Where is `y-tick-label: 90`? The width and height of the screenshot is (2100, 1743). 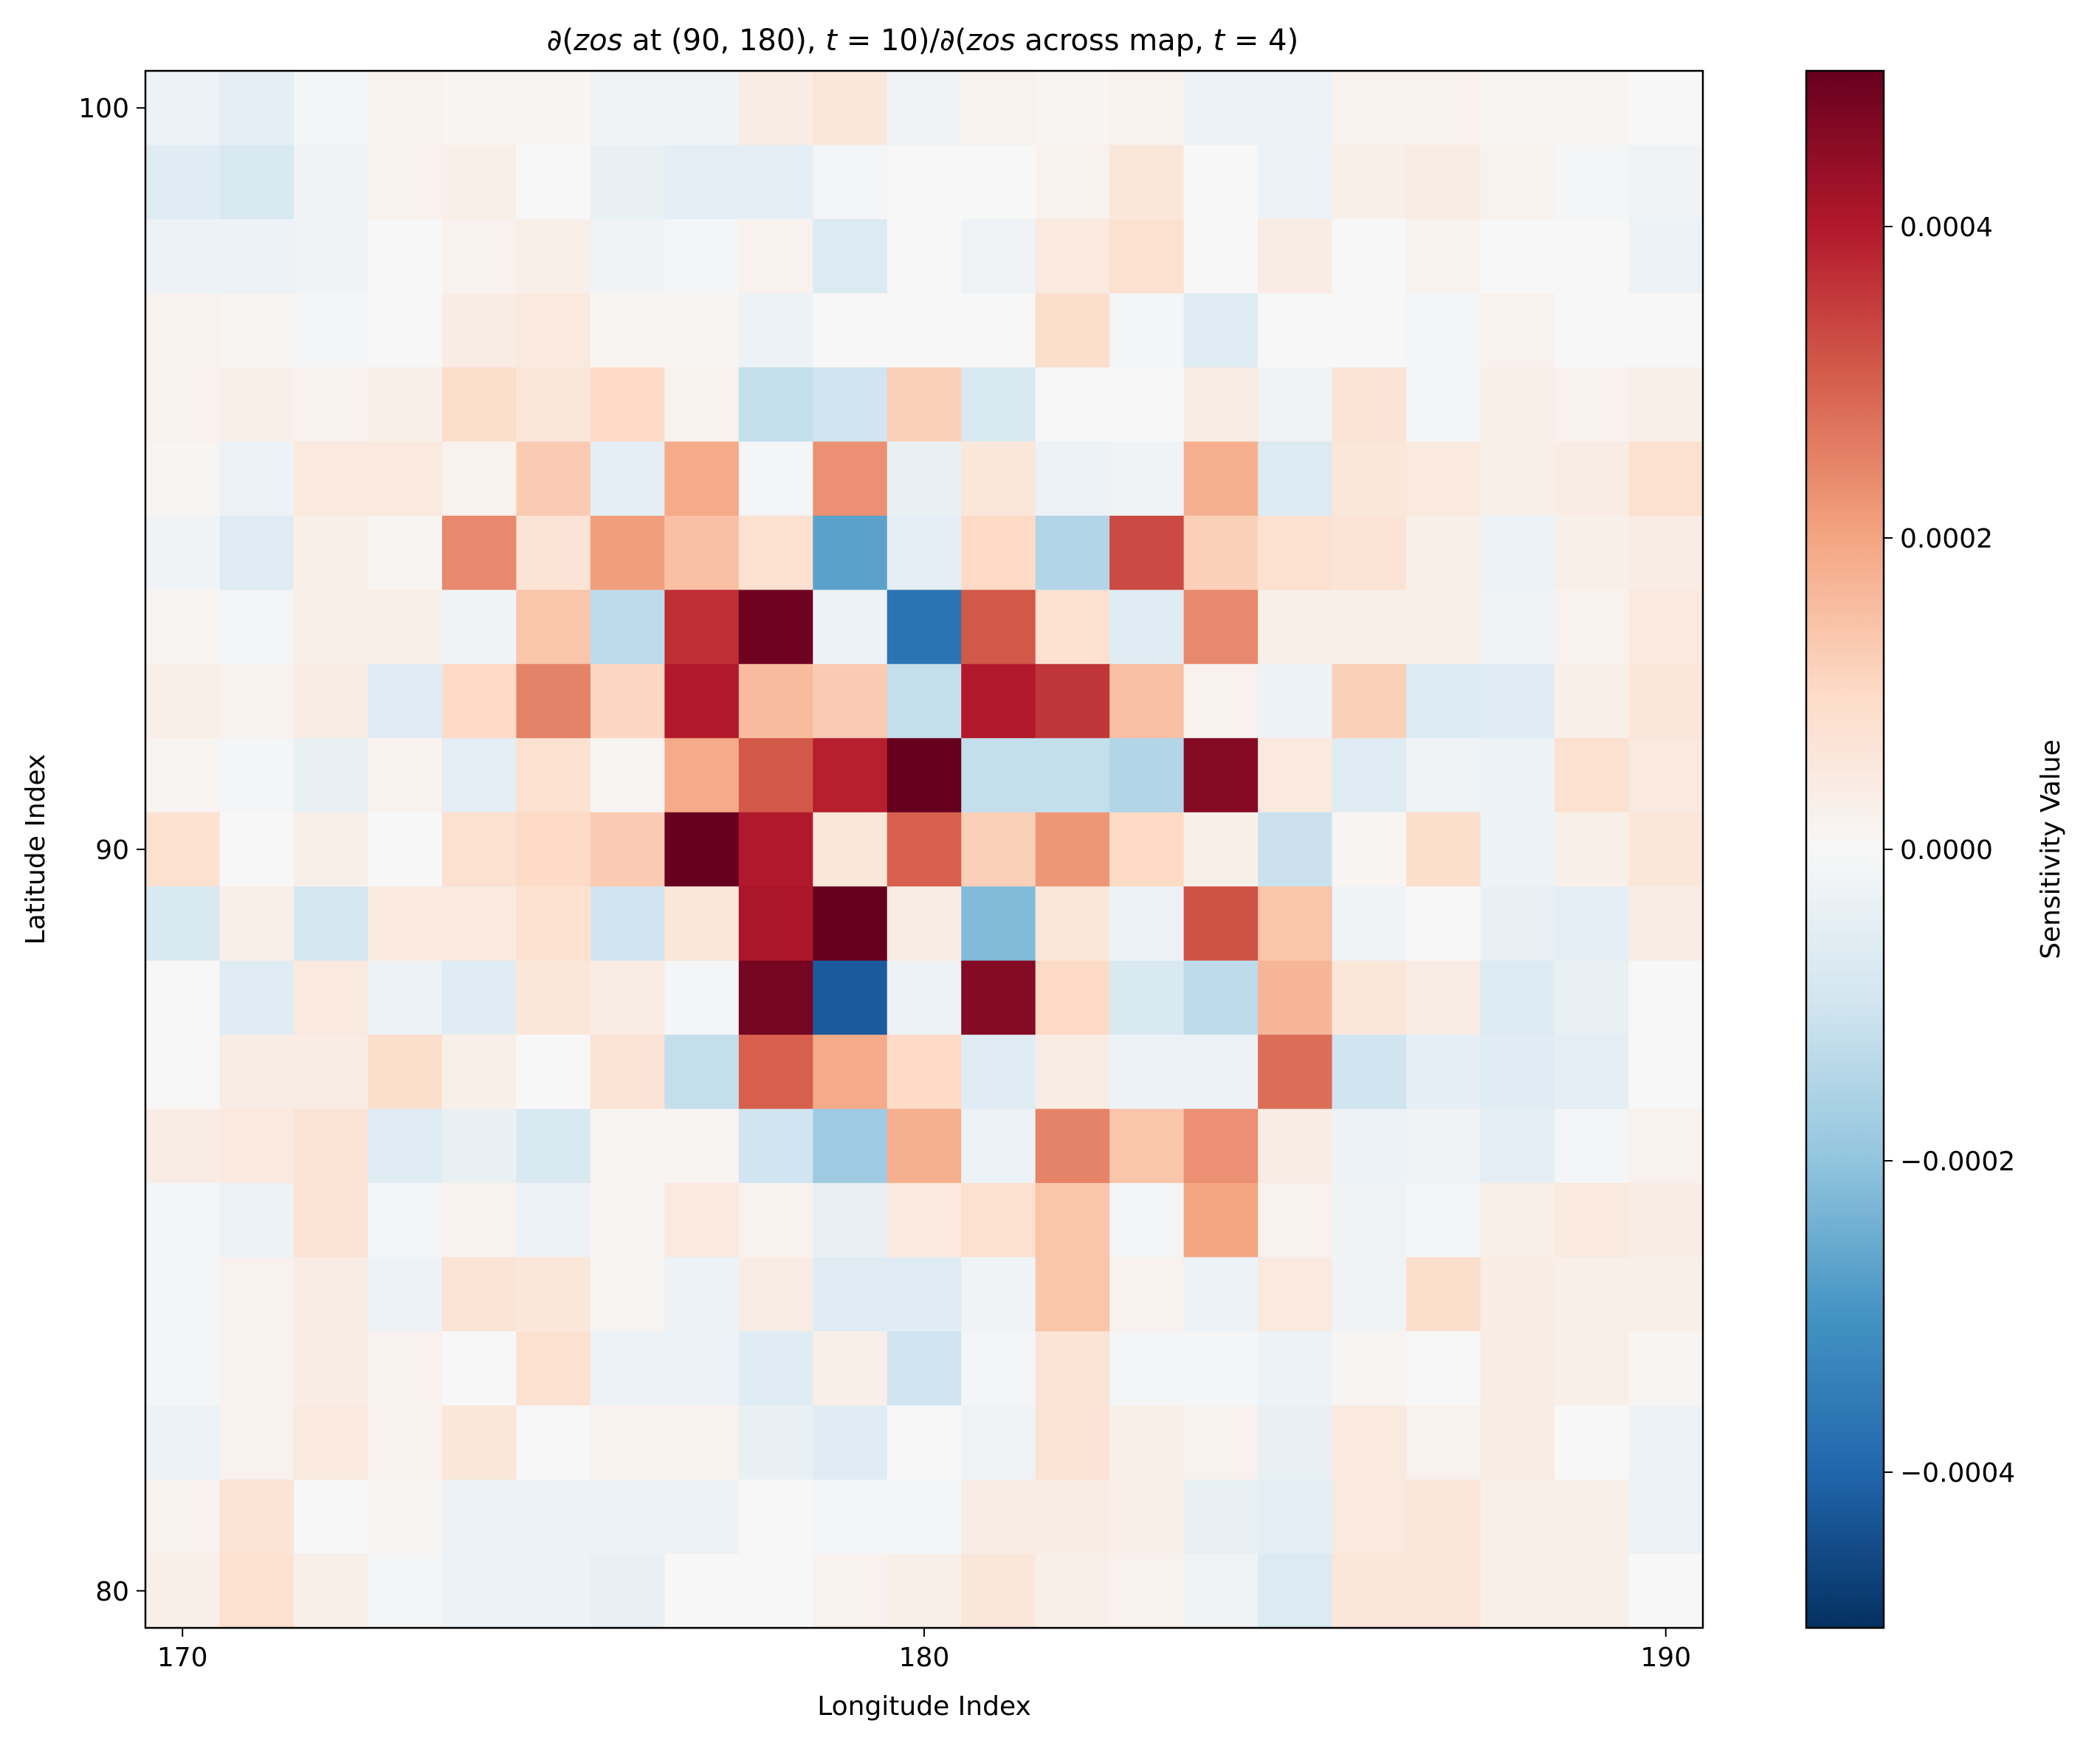
y-tick-label: 90 is located at coordinates (112, 850).